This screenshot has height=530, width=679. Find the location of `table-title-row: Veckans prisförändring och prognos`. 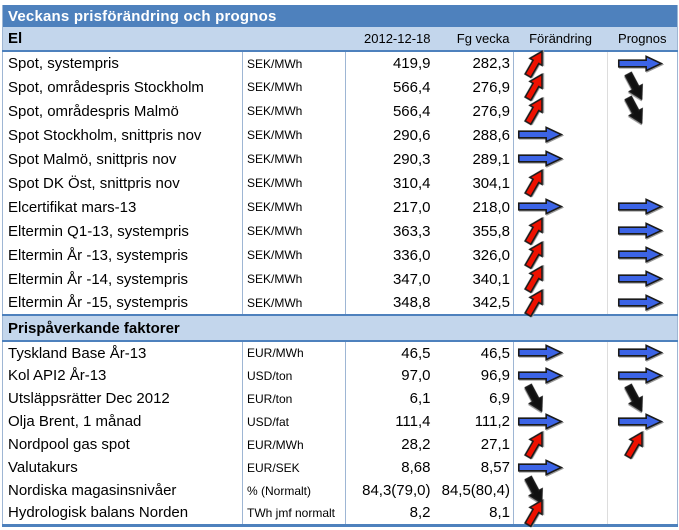

table-title-row: Veckans prisförändring och prognos is located at coordinates (340, 16).